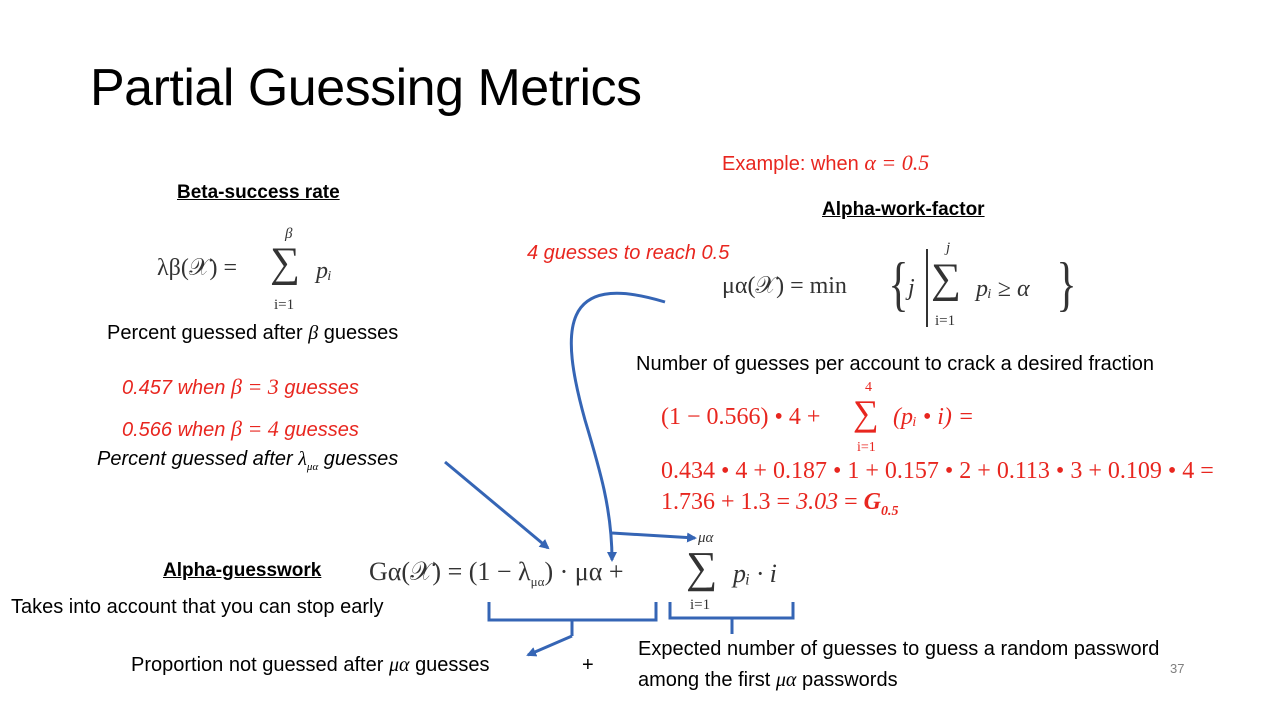 This screenshot has height=703, width=1278. What do you see at coordinates (302, 459) in the screenshot?
I see `lambda-desc-symbol: λ` at bounding box center [302, 459].